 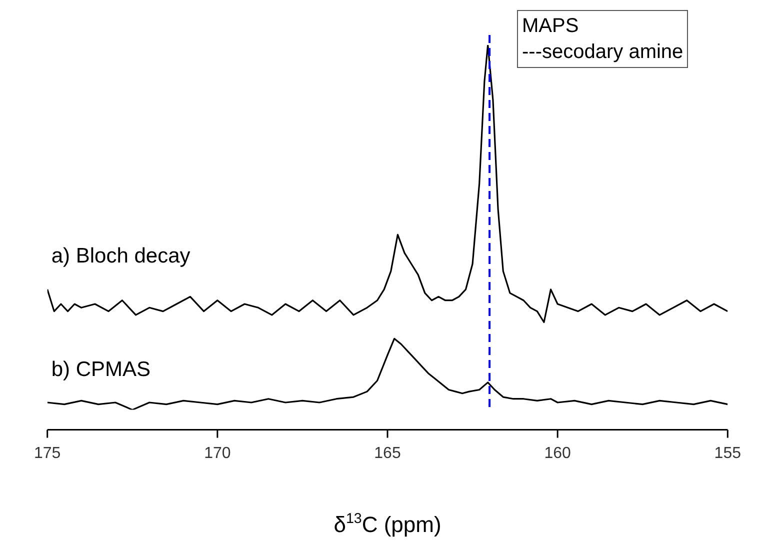 I want to click on x-tick-label: 160, so click(x=558, y=453).